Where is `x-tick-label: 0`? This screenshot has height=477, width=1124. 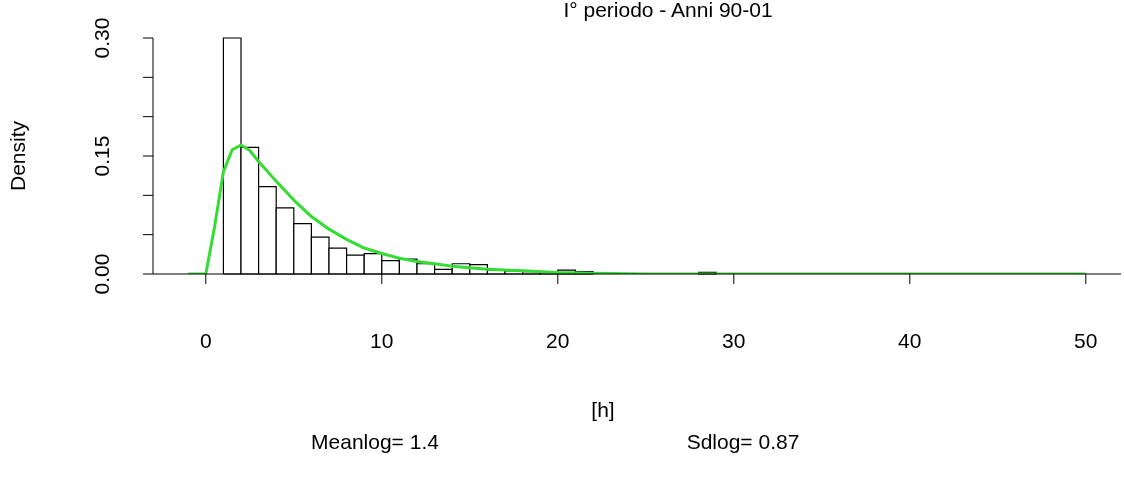 x-tick-label: 0 is located at coordinates (205, 340).